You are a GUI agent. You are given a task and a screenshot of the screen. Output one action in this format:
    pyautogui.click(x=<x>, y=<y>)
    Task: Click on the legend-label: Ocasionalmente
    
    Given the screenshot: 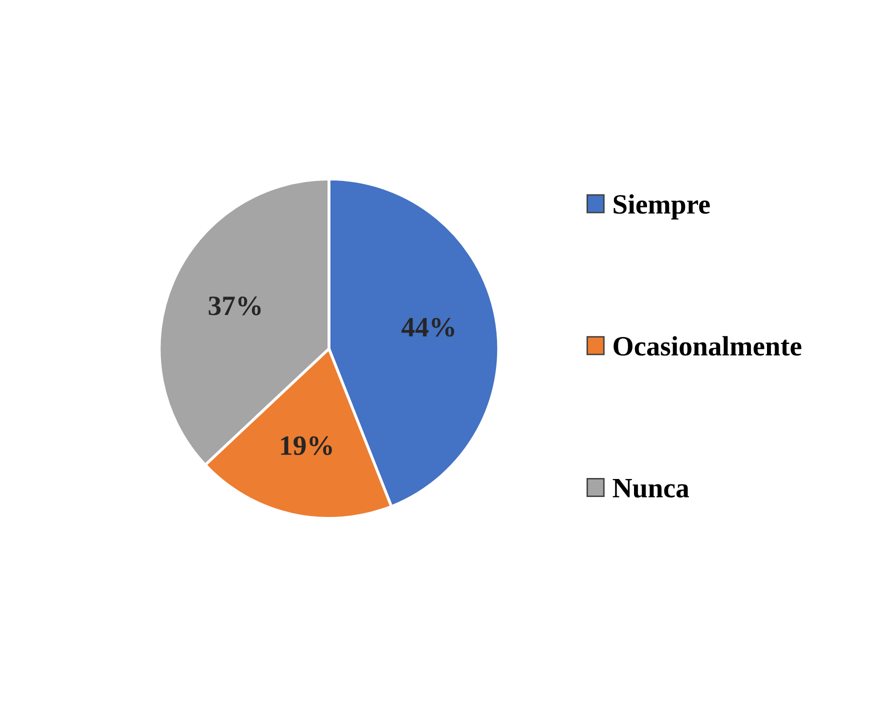 What is the action you would take?
    pyautogui.click(x=708, y=346)
    